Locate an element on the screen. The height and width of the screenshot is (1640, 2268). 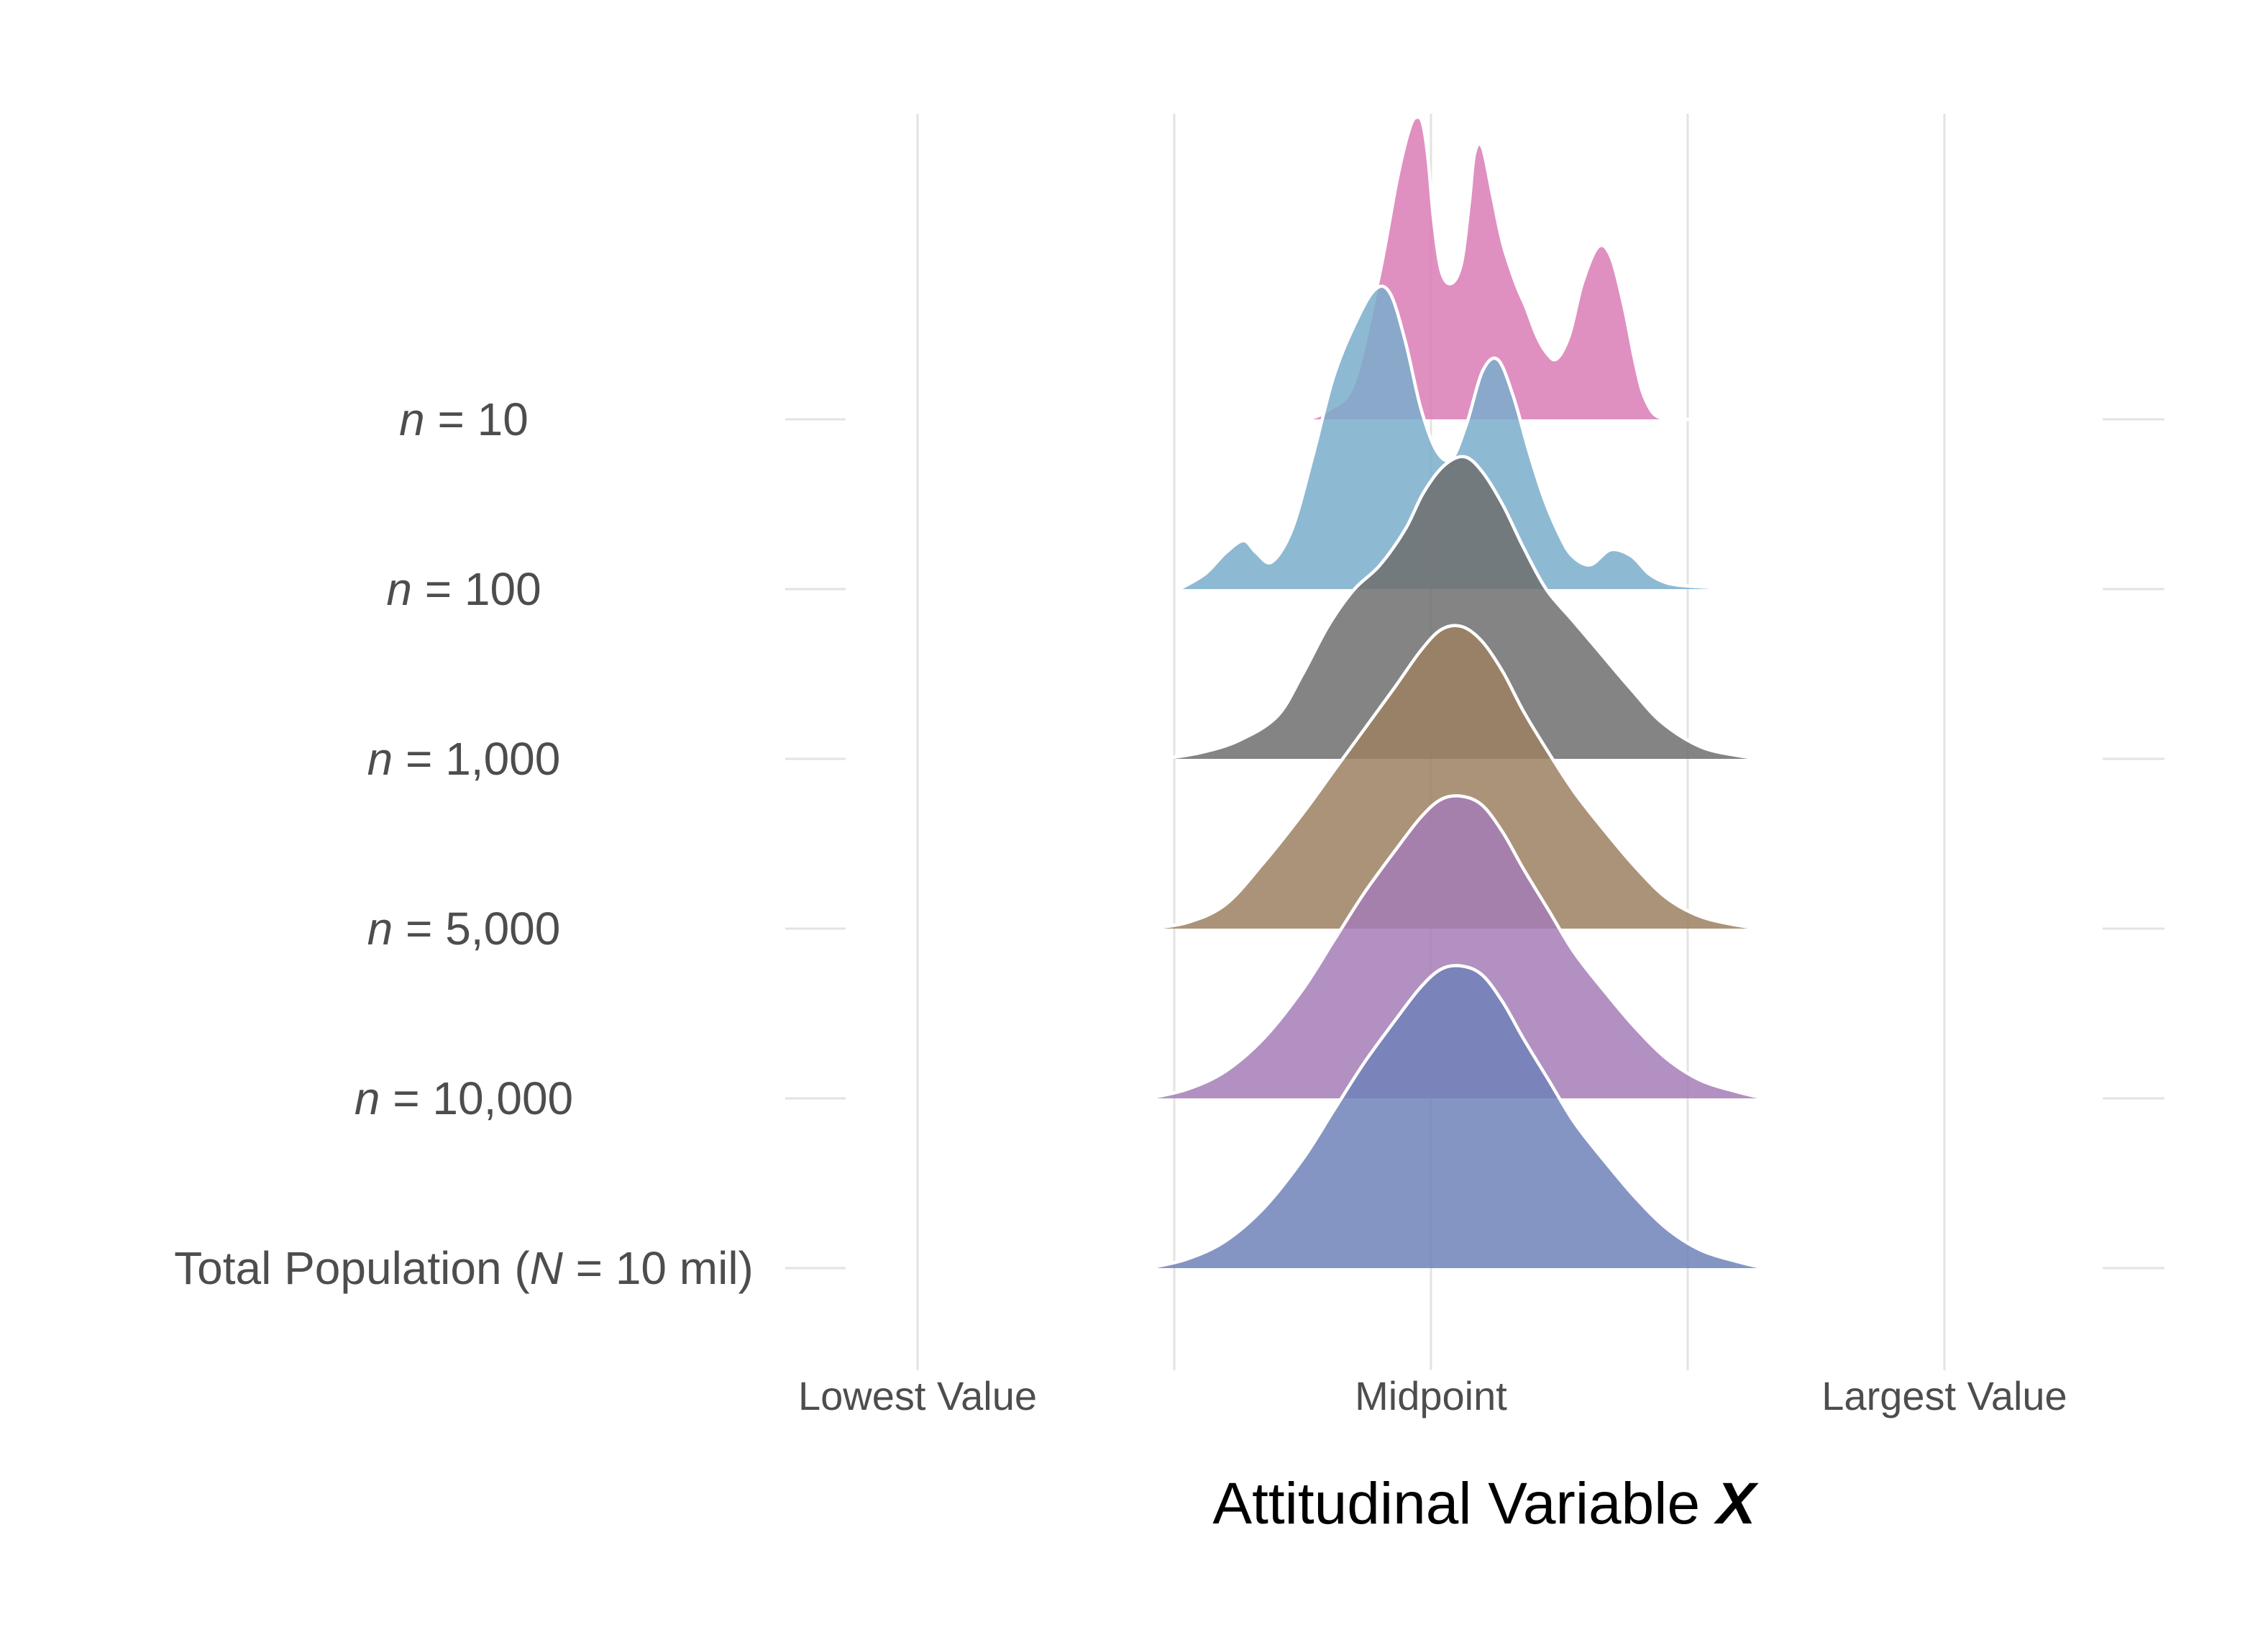
y-tick-label-suffix: = 5,000 is located at coordinates (476, 929).